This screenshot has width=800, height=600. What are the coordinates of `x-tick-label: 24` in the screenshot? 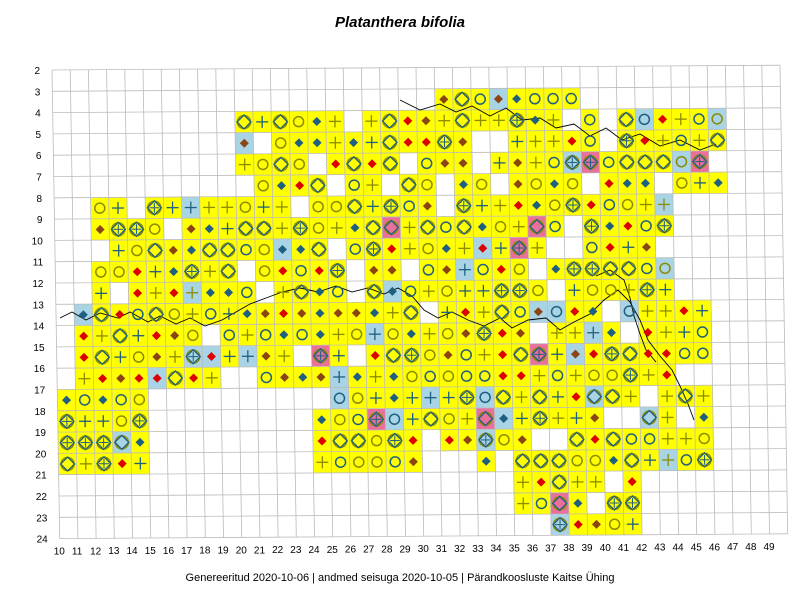 It's located at (315, 550).